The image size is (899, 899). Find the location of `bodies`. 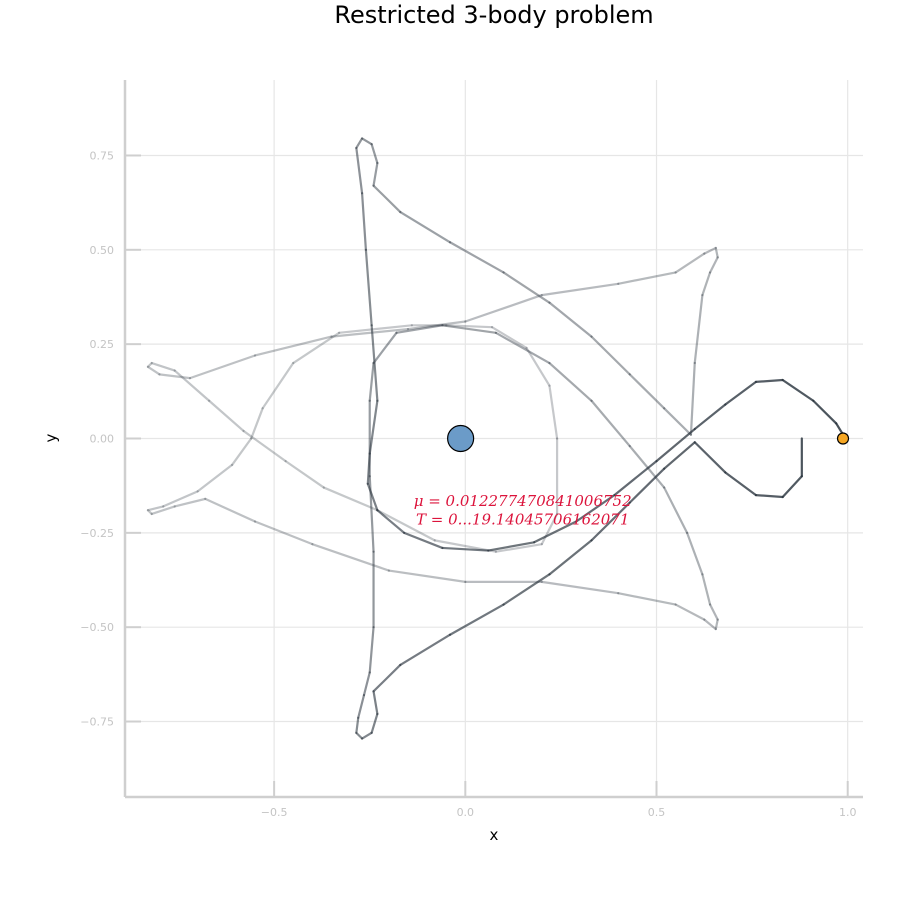

bodies is located at coordinates (648, 438).